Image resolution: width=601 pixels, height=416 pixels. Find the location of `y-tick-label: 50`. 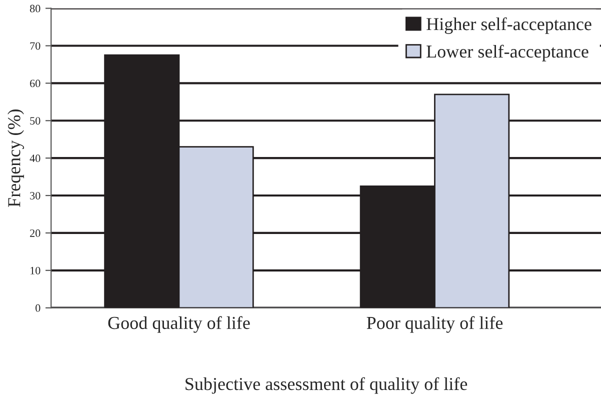

y-tick-label: 50 is located at coordinates (35, 121).